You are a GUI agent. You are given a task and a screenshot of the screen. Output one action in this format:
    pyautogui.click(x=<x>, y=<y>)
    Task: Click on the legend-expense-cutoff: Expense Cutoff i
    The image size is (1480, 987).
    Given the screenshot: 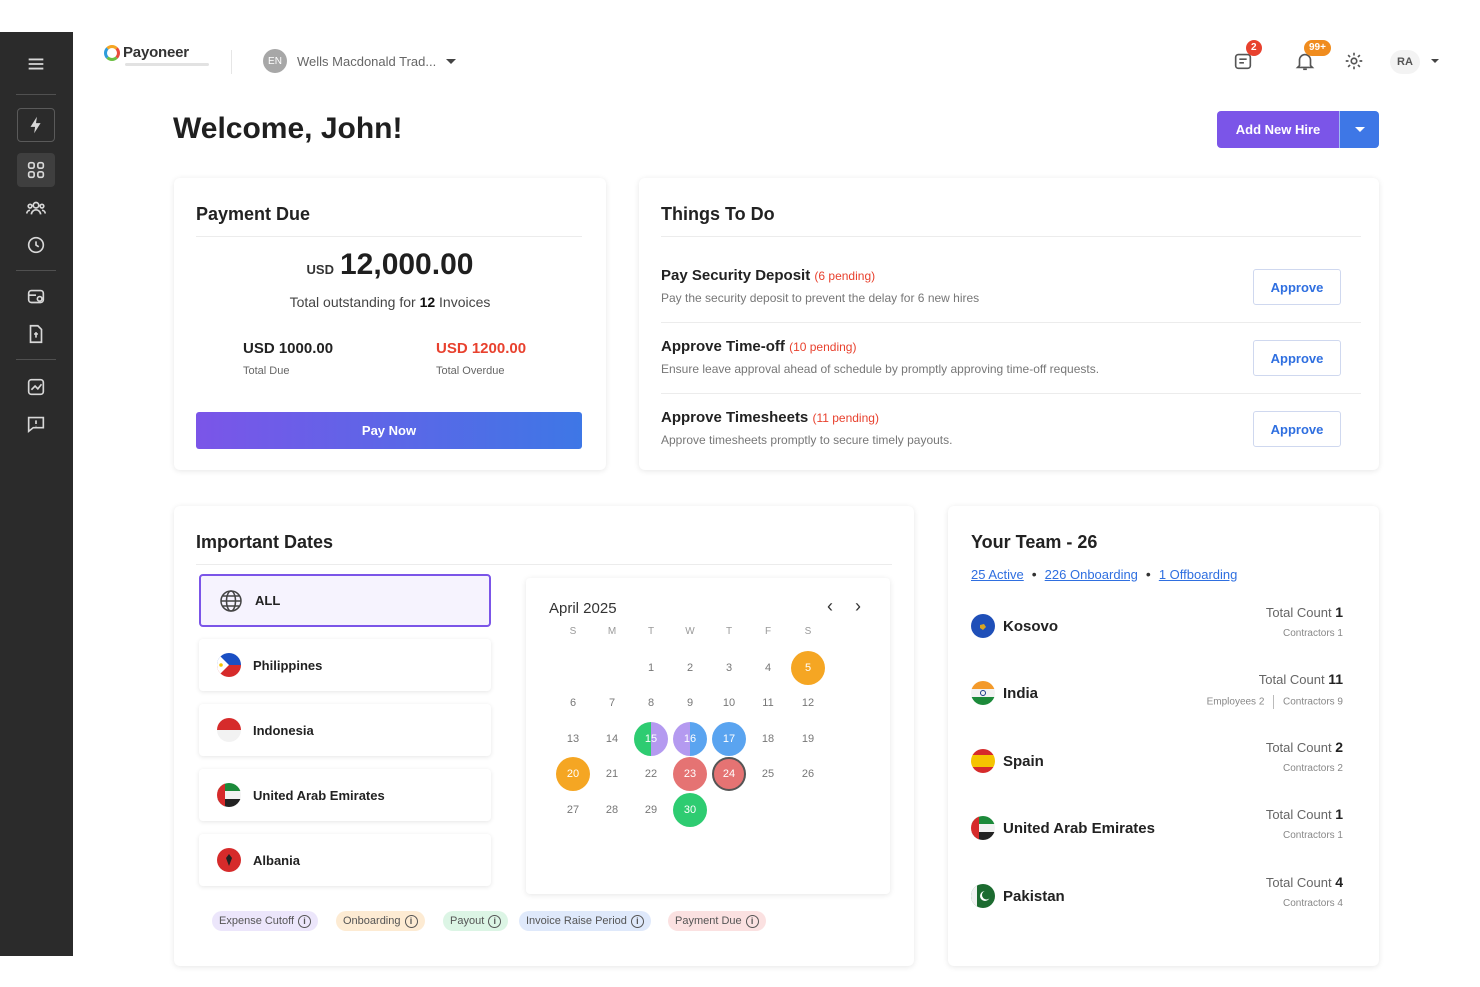 What is the action you would take?
    pyautogui.click(x=265, y=921)
    